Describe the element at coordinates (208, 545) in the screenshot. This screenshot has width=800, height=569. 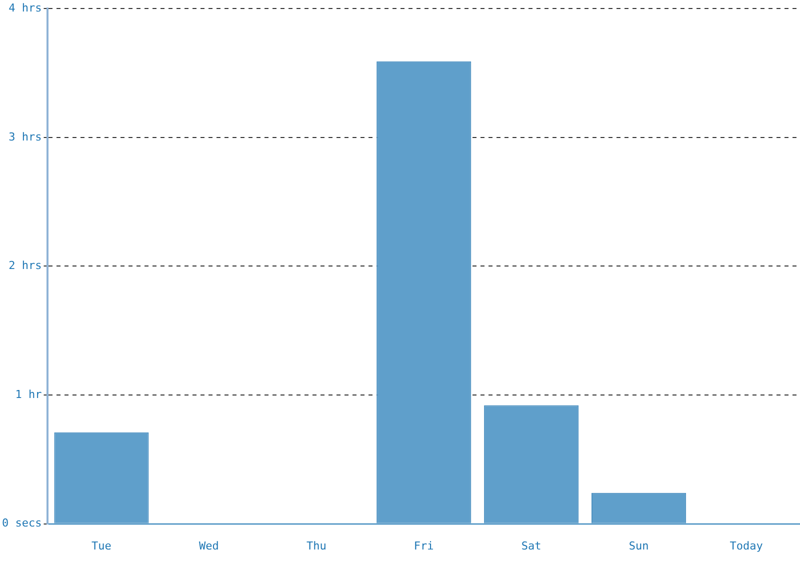
I see `x-tick-label: Wed` at that location.